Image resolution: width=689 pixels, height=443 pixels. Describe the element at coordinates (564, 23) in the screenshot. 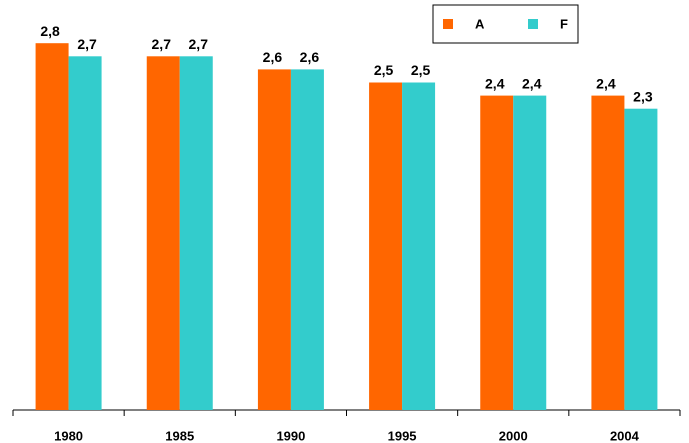

I see `legend-label: F` at that location.